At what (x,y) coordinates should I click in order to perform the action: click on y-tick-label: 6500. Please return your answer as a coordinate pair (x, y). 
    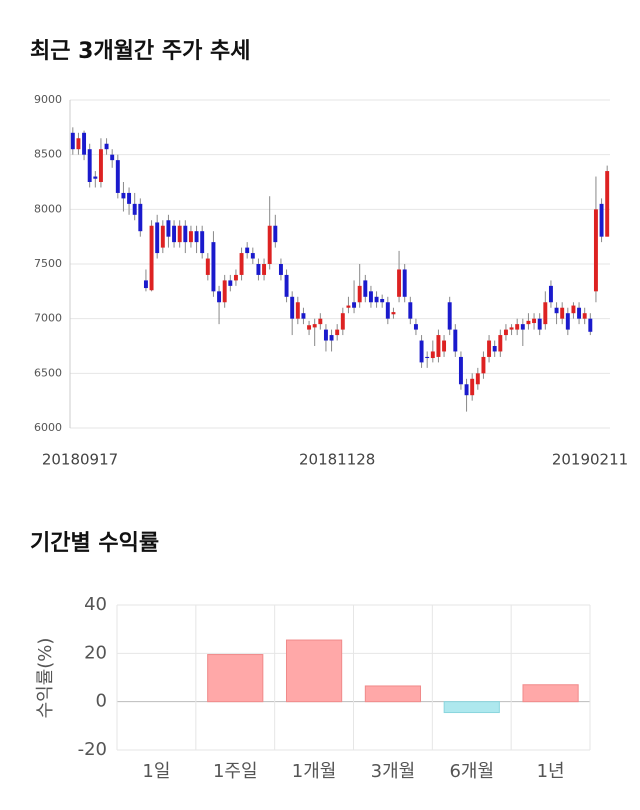
    Looking at the image, I should click on (48, 372).